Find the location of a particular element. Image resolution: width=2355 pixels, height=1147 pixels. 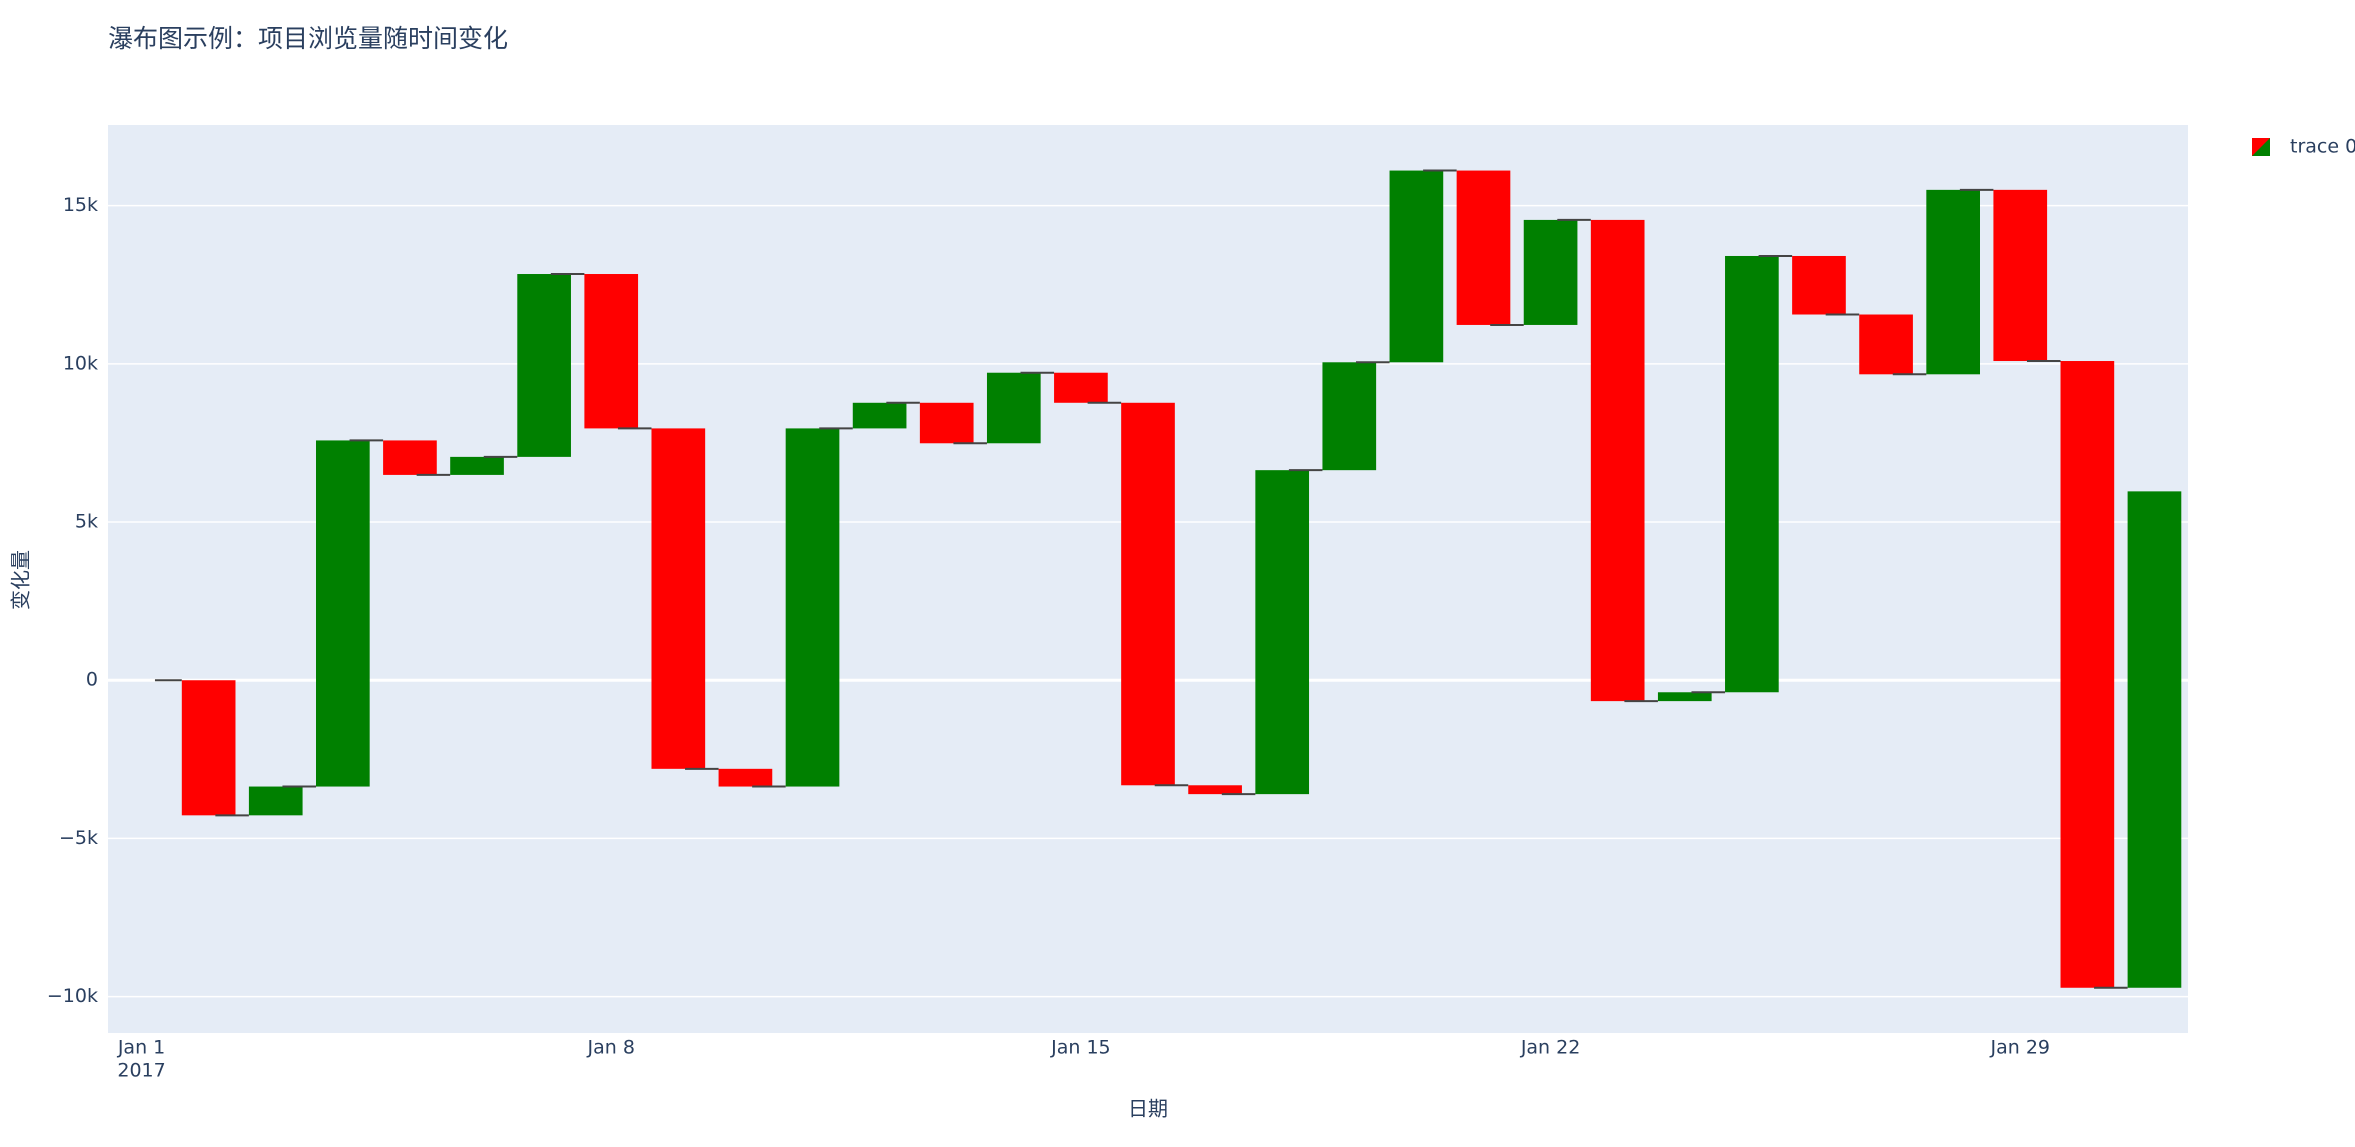

x-tick-label: Jan 29 is located at coordinates (2020, 1048).